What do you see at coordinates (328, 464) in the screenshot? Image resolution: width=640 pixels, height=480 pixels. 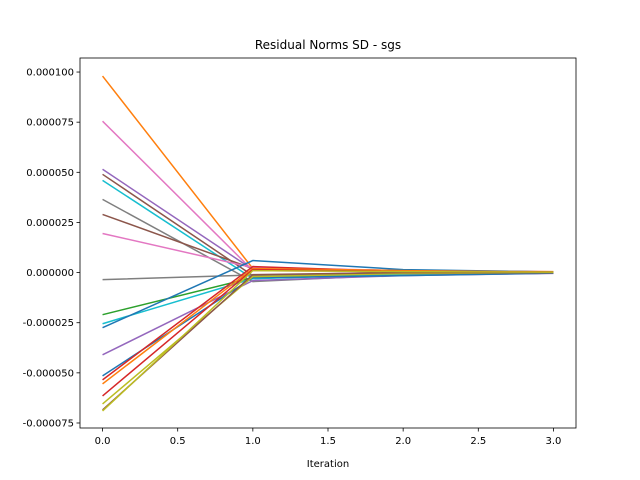 I see `x-axis-label: Iteration` at bounding box center [328, 464].